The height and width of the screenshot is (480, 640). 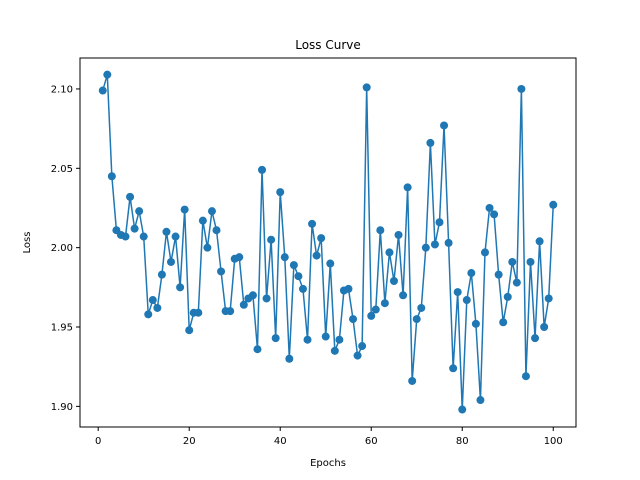 I want to click on x-axis-label: Epochs, so click(x=328, y=463).